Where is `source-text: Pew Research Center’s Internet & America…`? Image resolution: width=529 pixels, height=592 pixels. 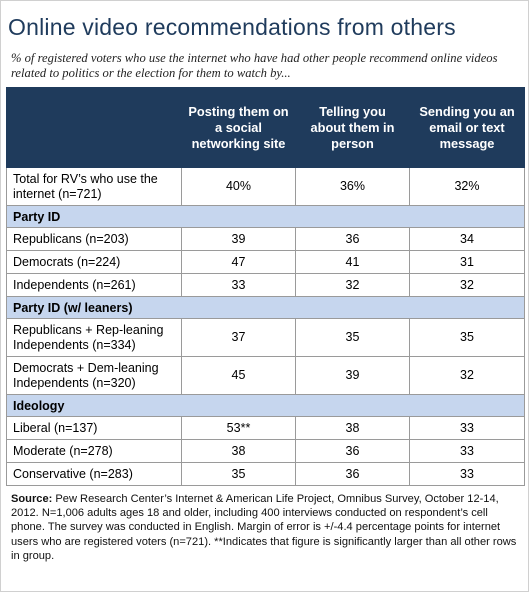
source-text: Pew Research Center’s Internet & America… is located at coordinates (264, 527).